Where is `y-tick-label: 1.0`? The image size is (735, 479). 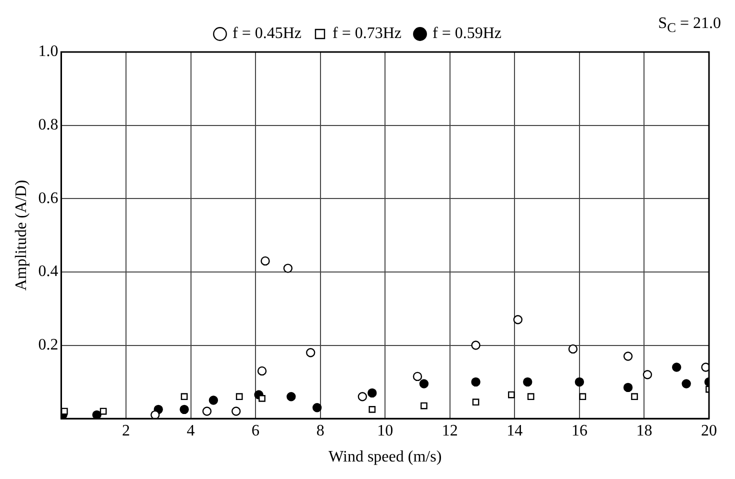 y-tick-label: 1.0 is located at coordinates (48, 51).